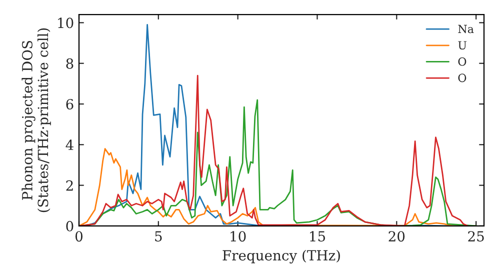 This screenshot has height=280, width=500. What do you see at coordinates (69, 185) in the screenshot?
I see `y-tick-label: 2` at bounding box center [69, 185].